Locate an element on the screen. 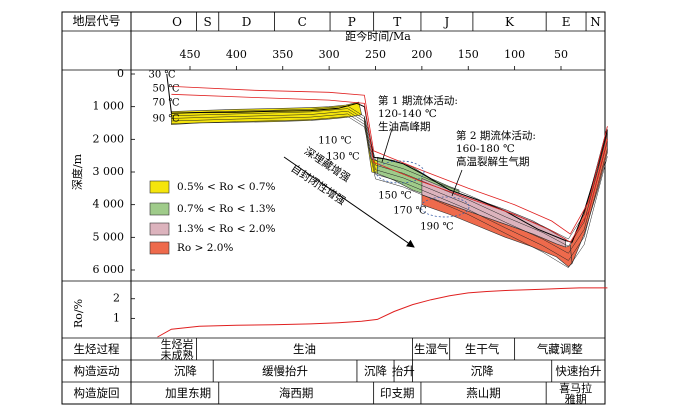  isotherm-label: 110 ℃ is located at coordinates (334, 141).